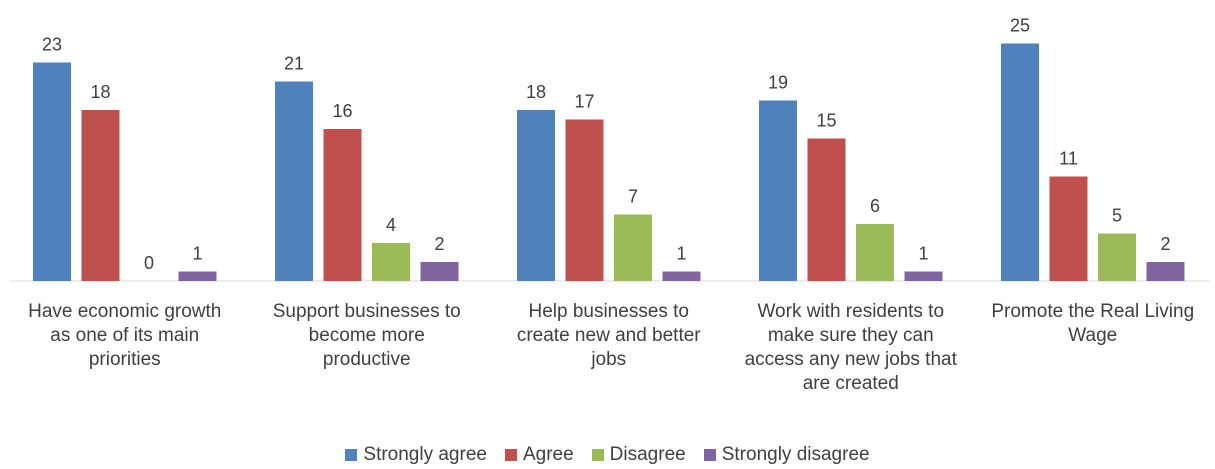 The height and width of the screenshot is (469, 1215). I want to click on data-label-agree-1: 18, so click(100, 92).